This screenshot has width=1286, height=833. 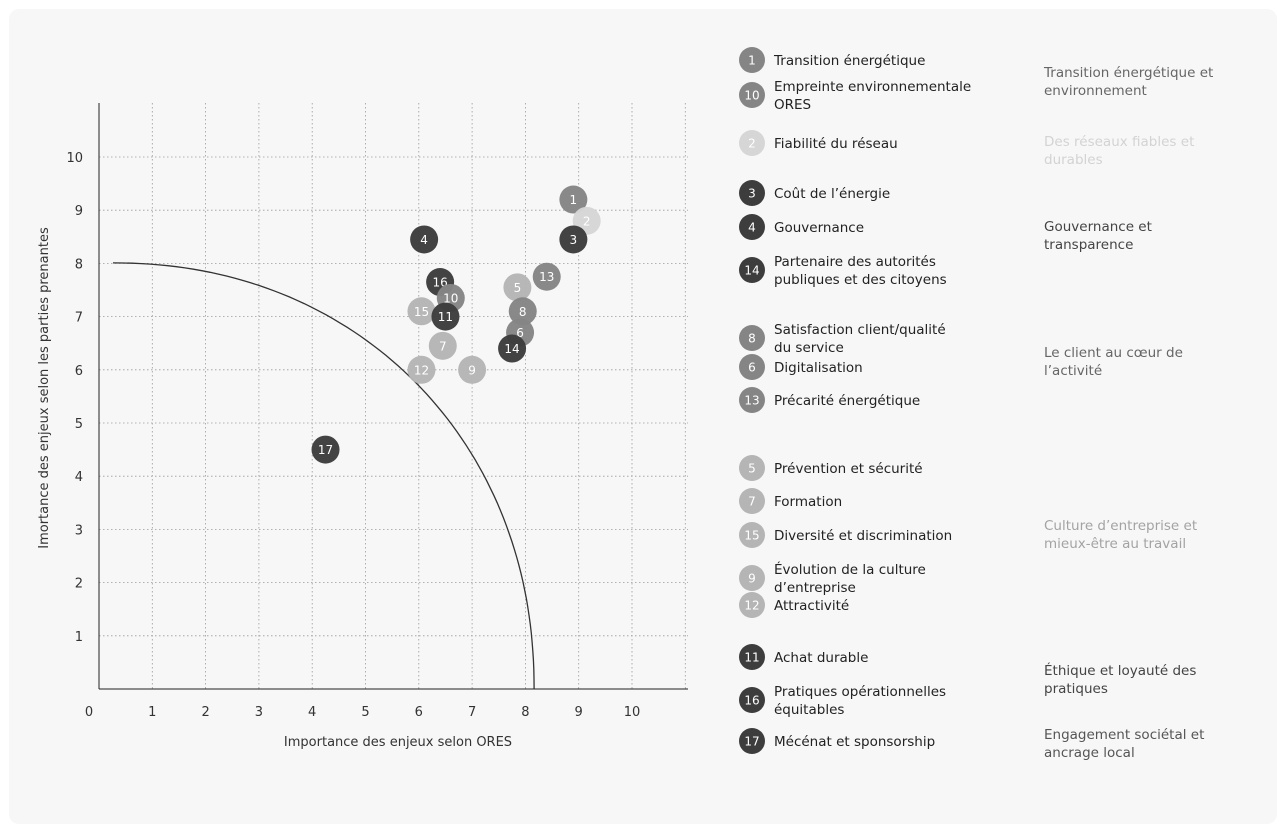 I want to click on point-label: 3, so click(x=574, y=240).